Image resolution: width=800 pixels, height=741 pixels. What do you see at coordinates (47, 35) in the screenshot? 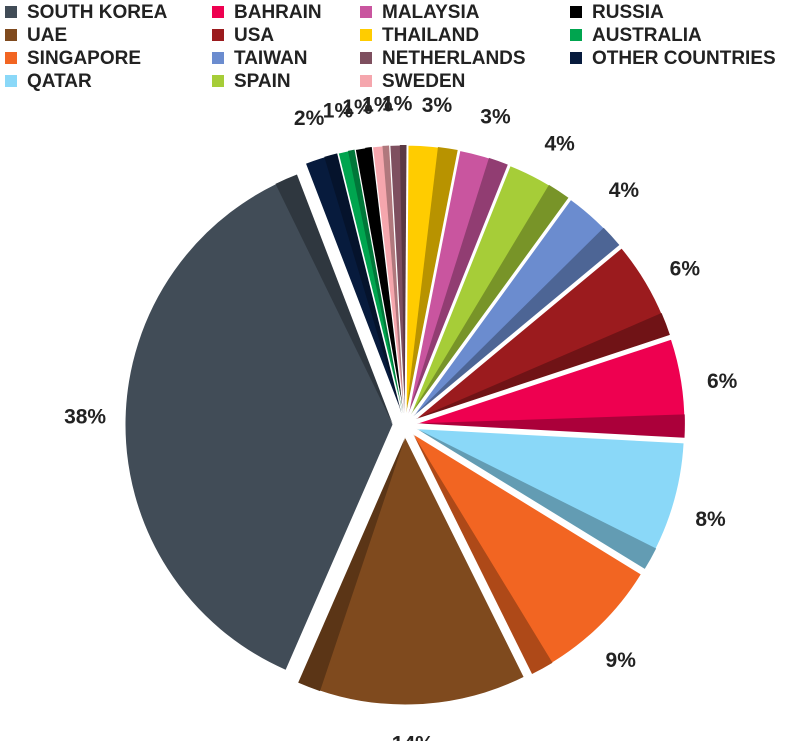
I see `legend-label: UAE` at bounding box center [47, 35].